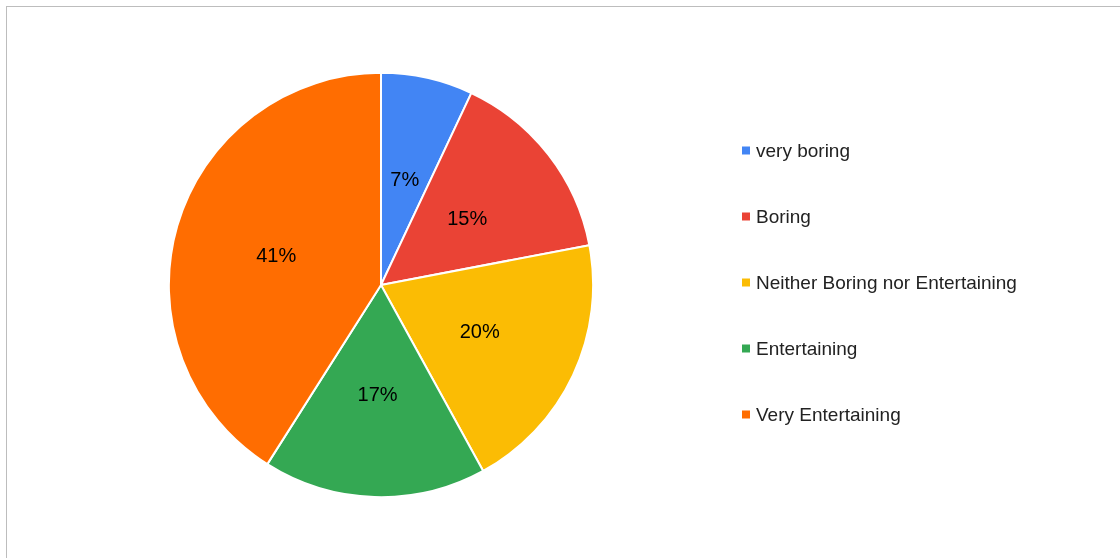  I want to click on data-label: 7%, so click(405, 178).